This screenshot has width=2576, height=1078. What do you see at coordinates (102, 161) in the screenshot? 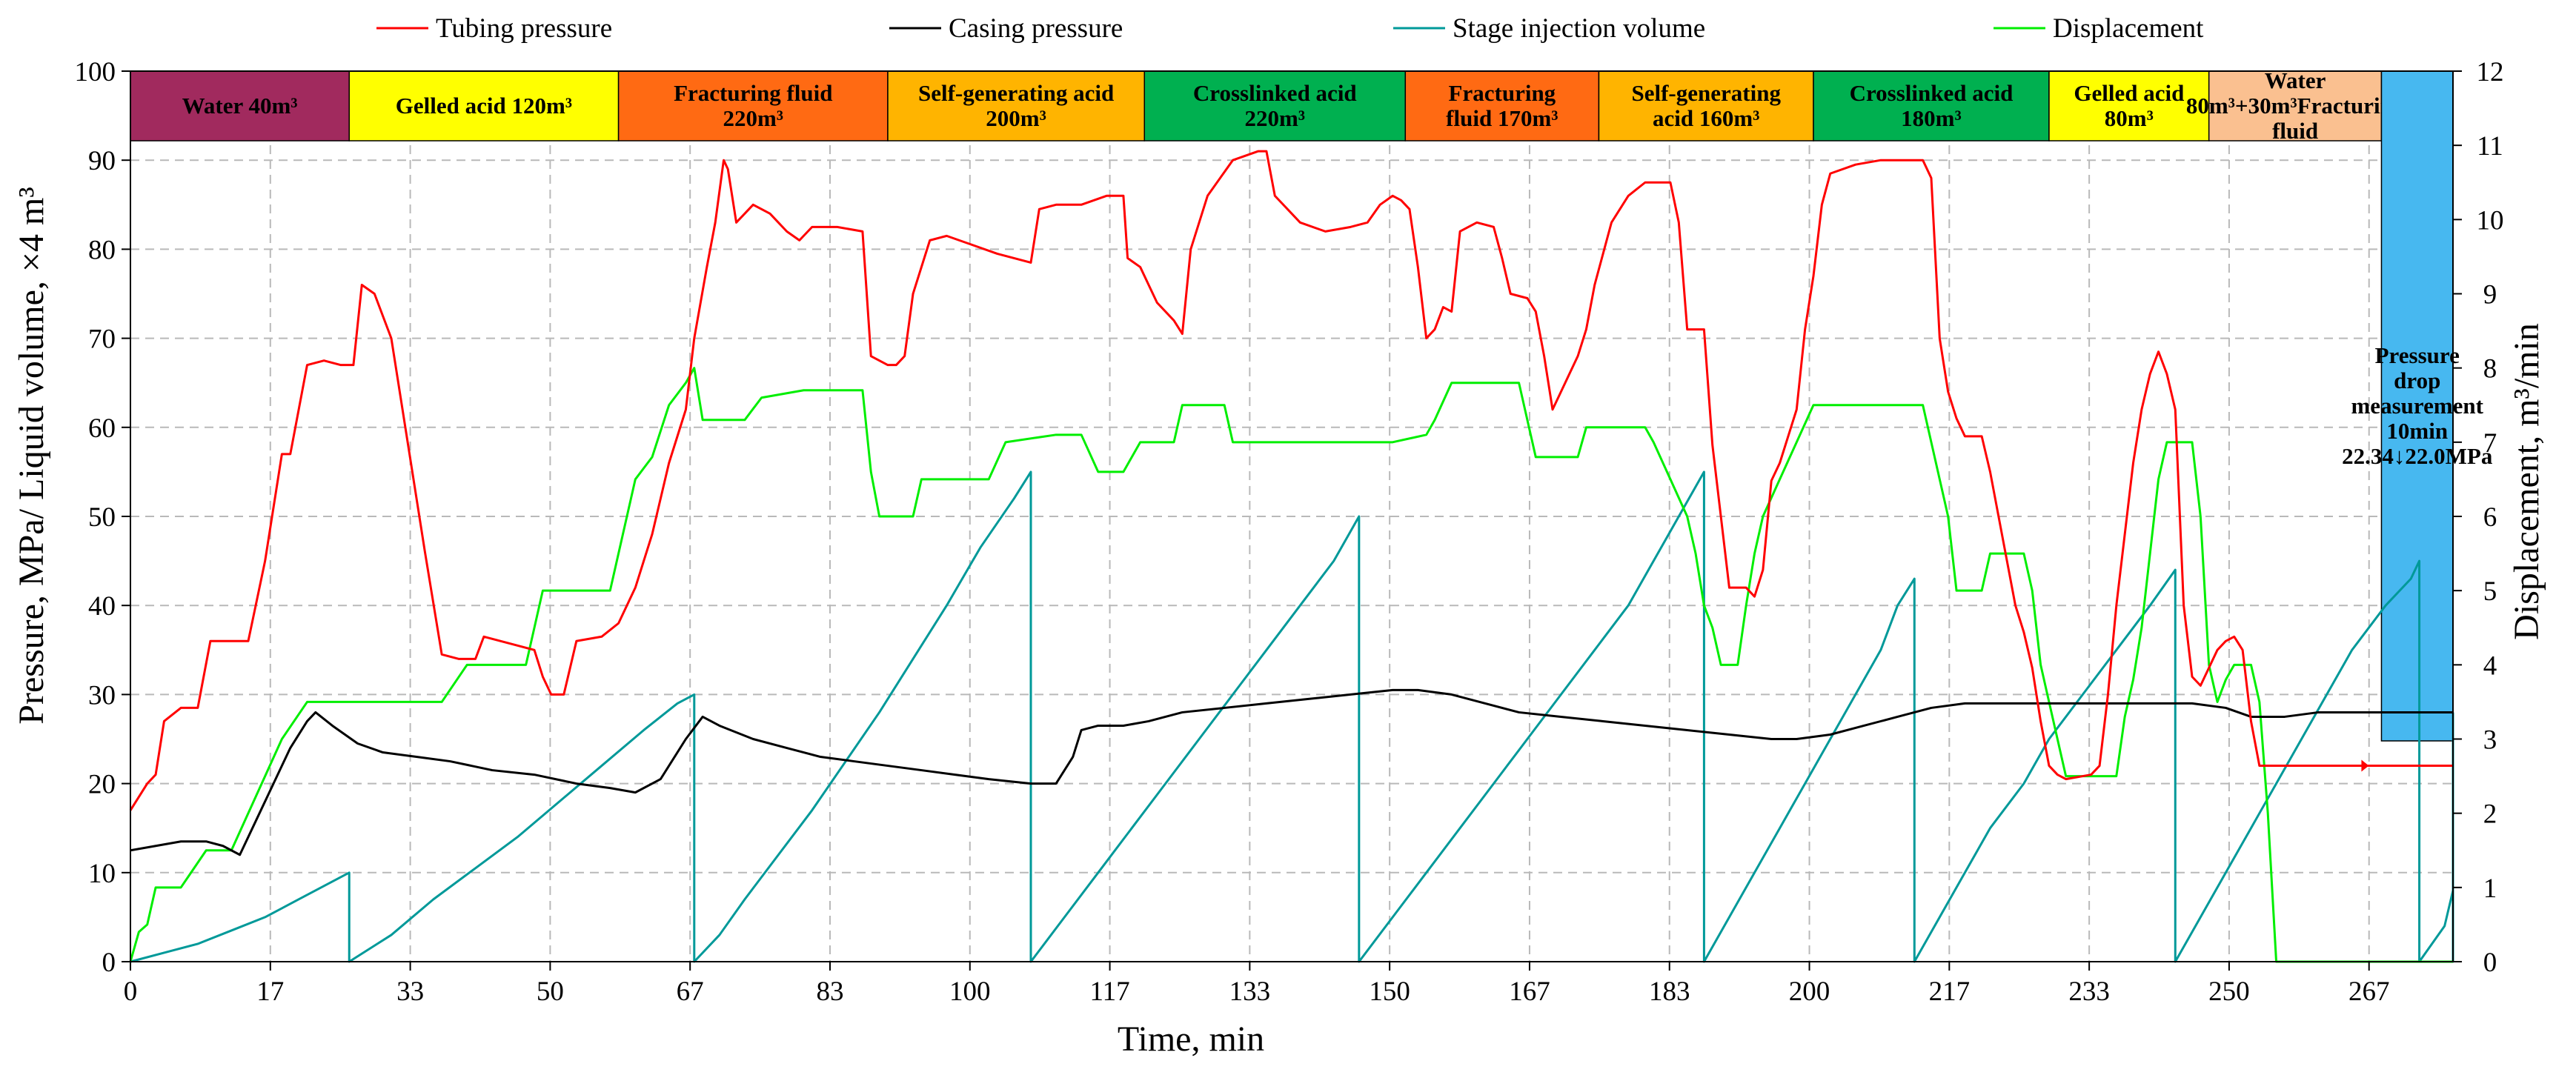
I see `y-left-tick-label: 90` at bounding box center [102, 161].